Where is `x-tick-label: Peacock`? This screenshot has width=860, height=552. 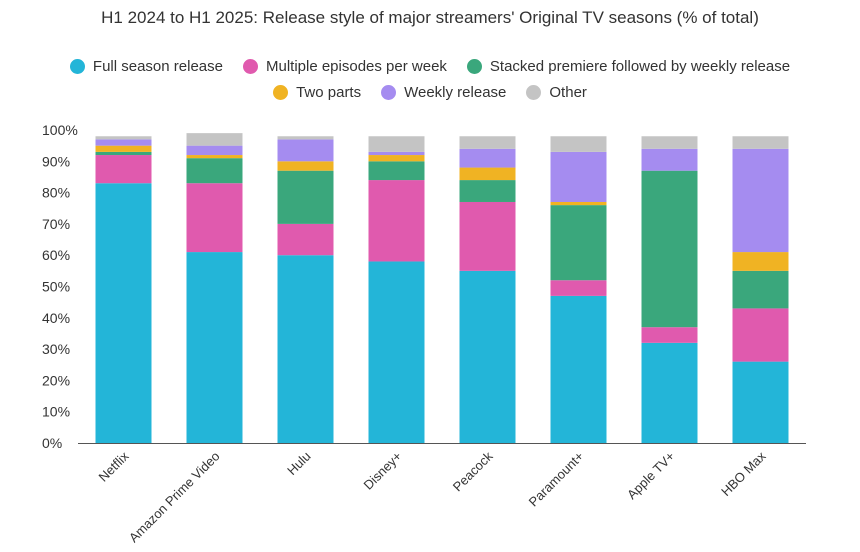
x-tick-label: Peacock is located at coordinates (473, 471).